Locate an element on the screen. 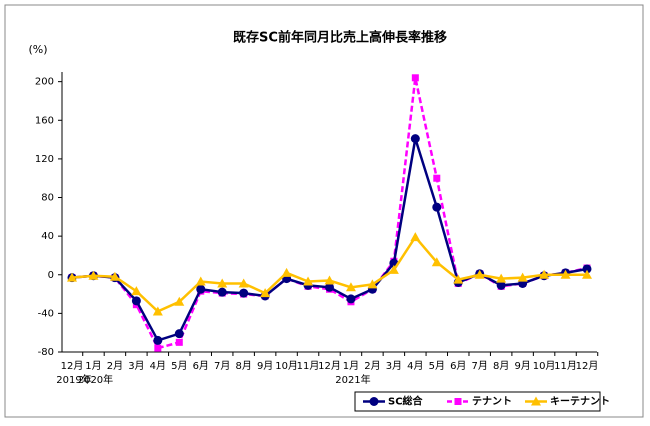  year-label: 2020年 is located at coordinates (95, 379).